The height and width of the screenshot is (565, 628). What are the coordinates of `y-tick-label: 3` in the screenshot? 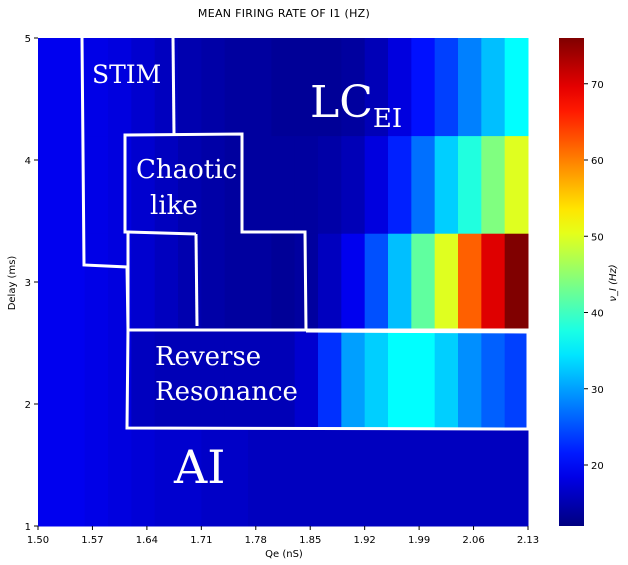 It's located at (28, 283).